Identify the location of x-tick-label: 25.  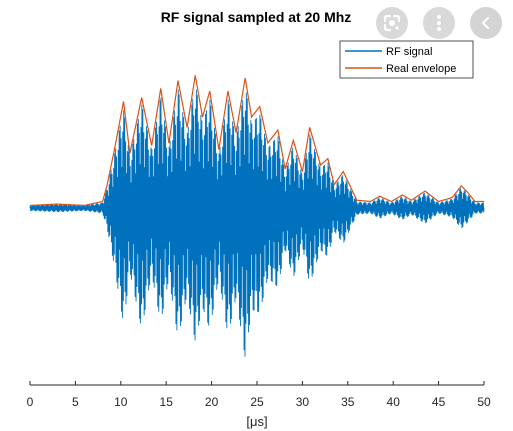
(257, 402).